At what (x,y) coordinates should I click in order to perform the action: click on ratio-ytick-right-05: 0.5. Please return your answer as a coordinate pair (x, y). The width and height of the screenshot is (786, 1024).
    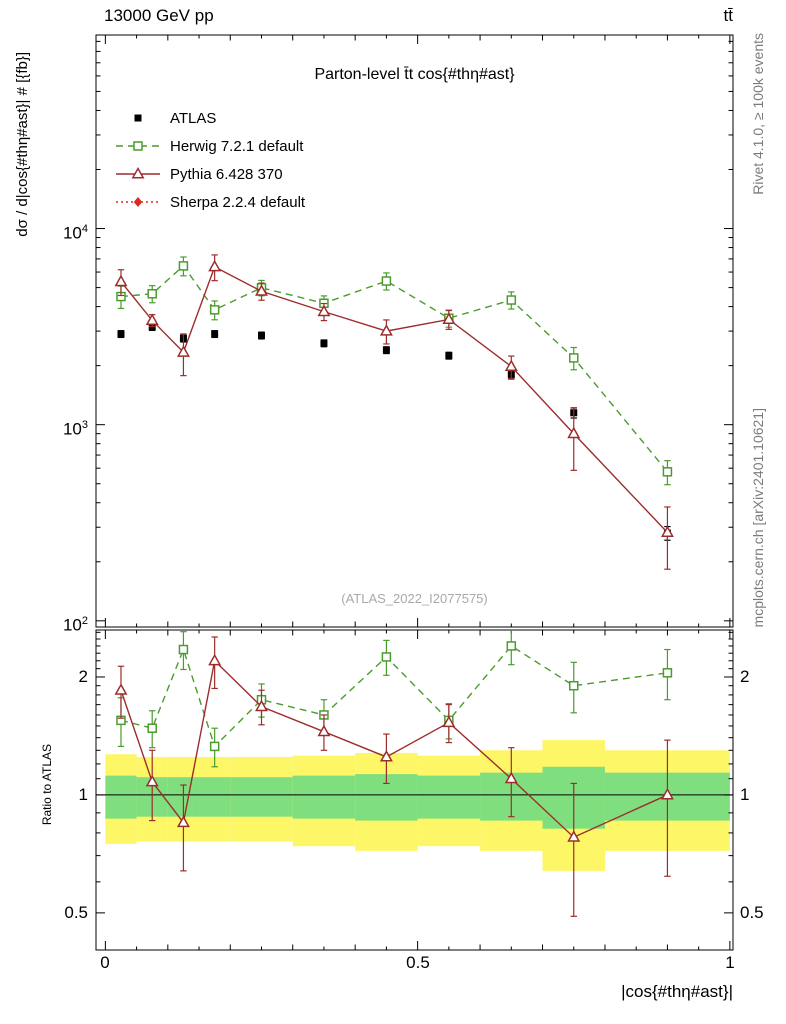
    Looking at the image, I should click on (752, 912).